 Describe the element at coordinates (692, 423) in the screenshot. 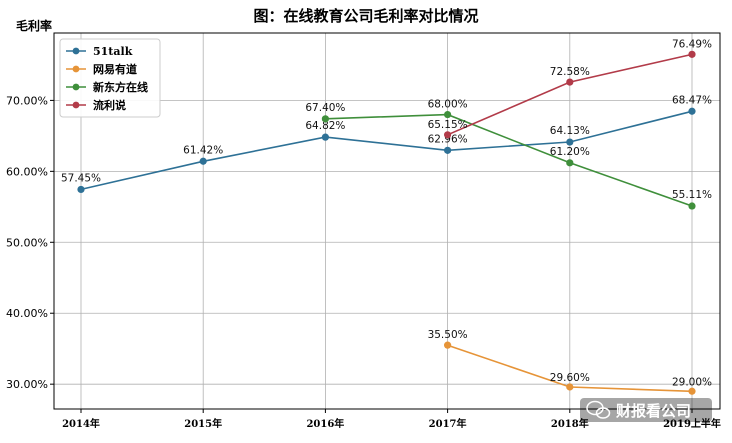

I see `x-tick-label: 2019上半年` at that location.